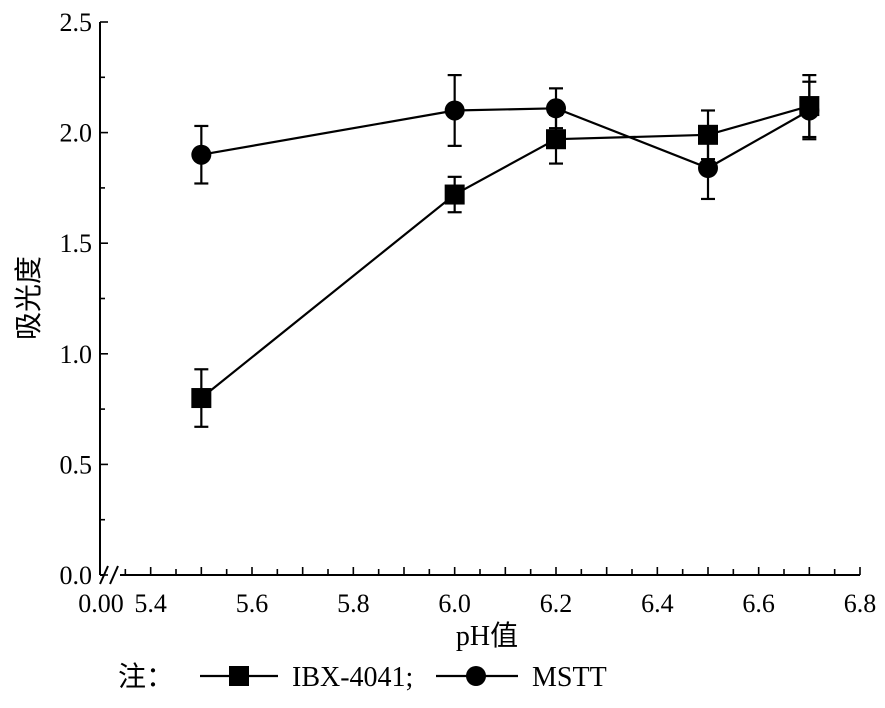 This screenshot has width=885, height=708. Describe the element at coordinates (556, 603) in the screenshot. I see `x-tick-label: 6.2` at that location.